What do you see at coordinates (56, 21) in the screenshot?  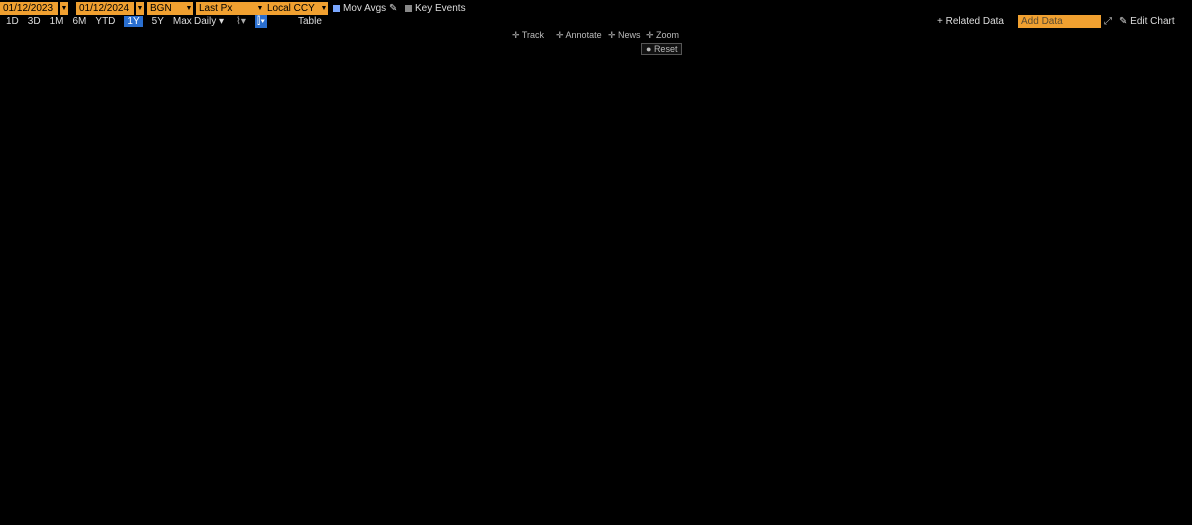 I see `period-button: 1M` at bounding box center [56, 21].